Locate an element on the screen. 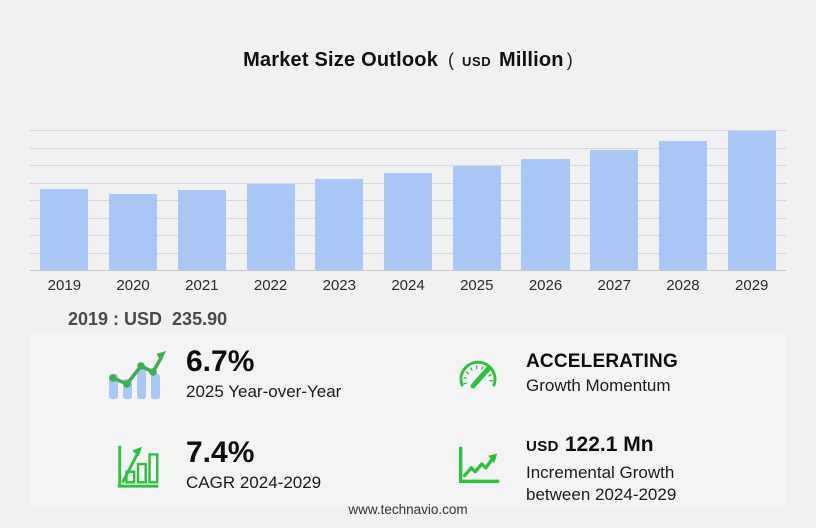 This screenshot has height=528, width=816. bar-line-growth-icon is located at coordinates (138, 374).